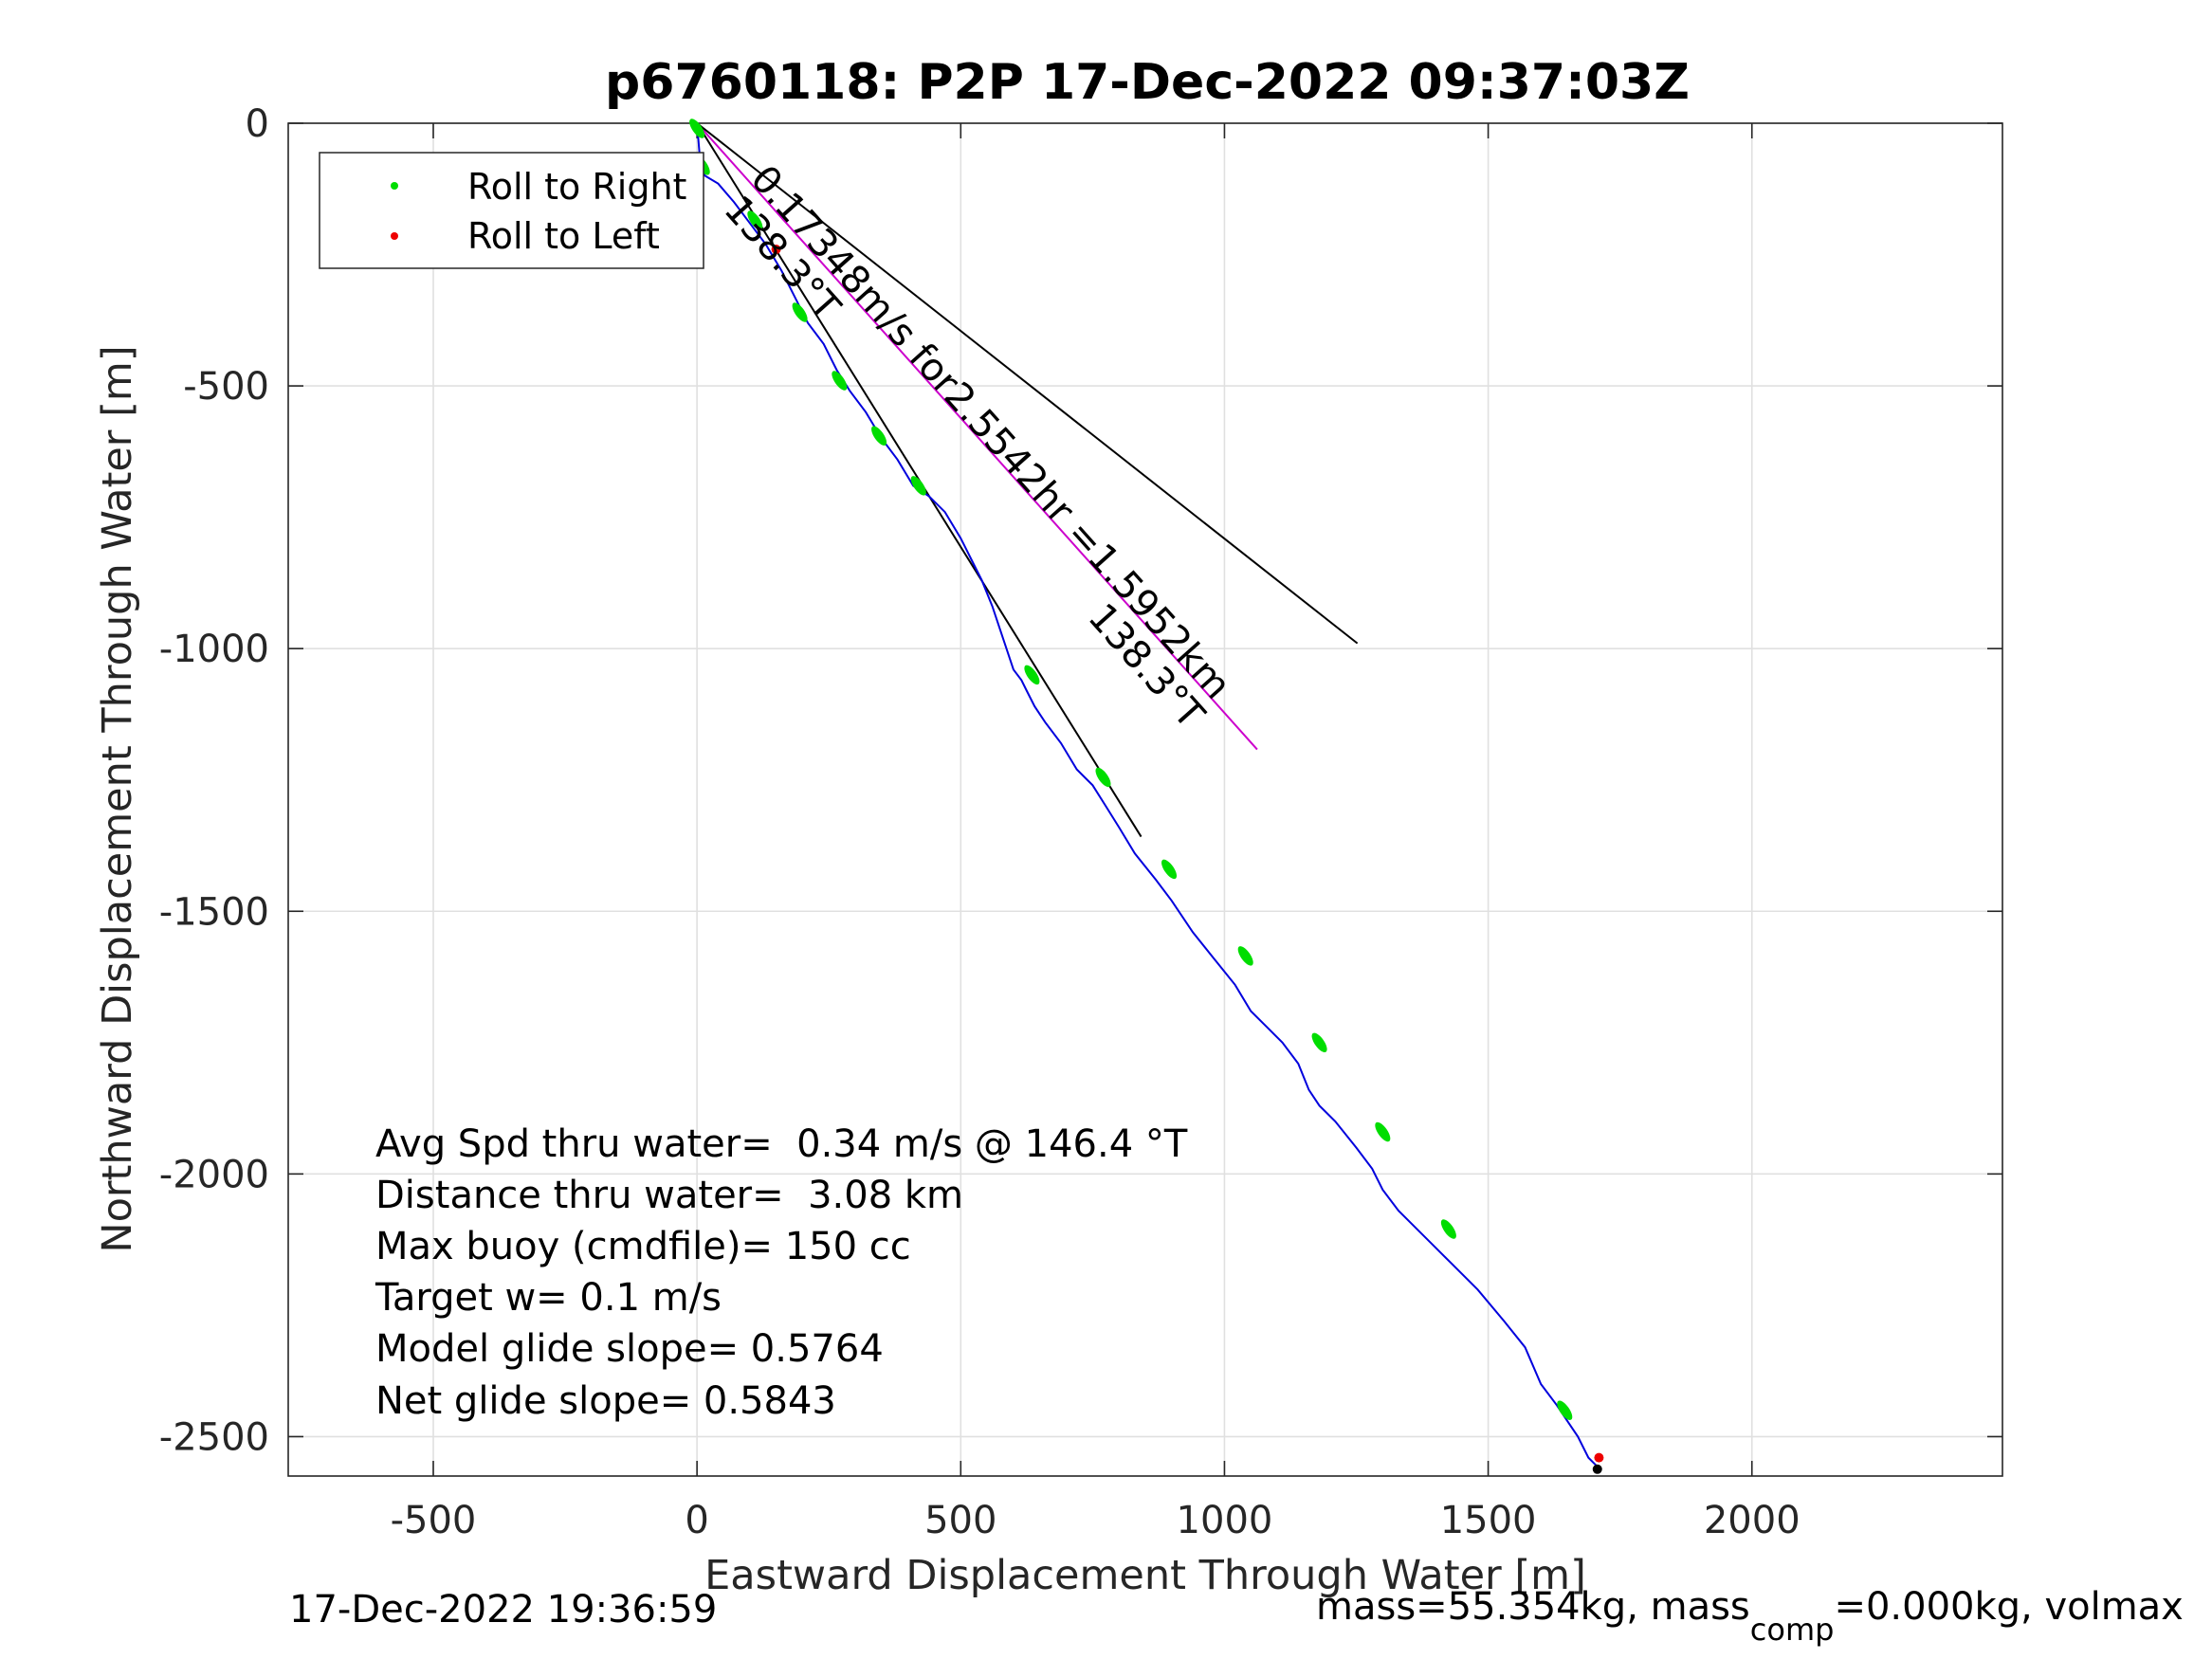  Describe the element at coordinates (1533, 1607) in the screenshot. I see `mass-info-prefix: mass=55.354kg, mass` at that location.